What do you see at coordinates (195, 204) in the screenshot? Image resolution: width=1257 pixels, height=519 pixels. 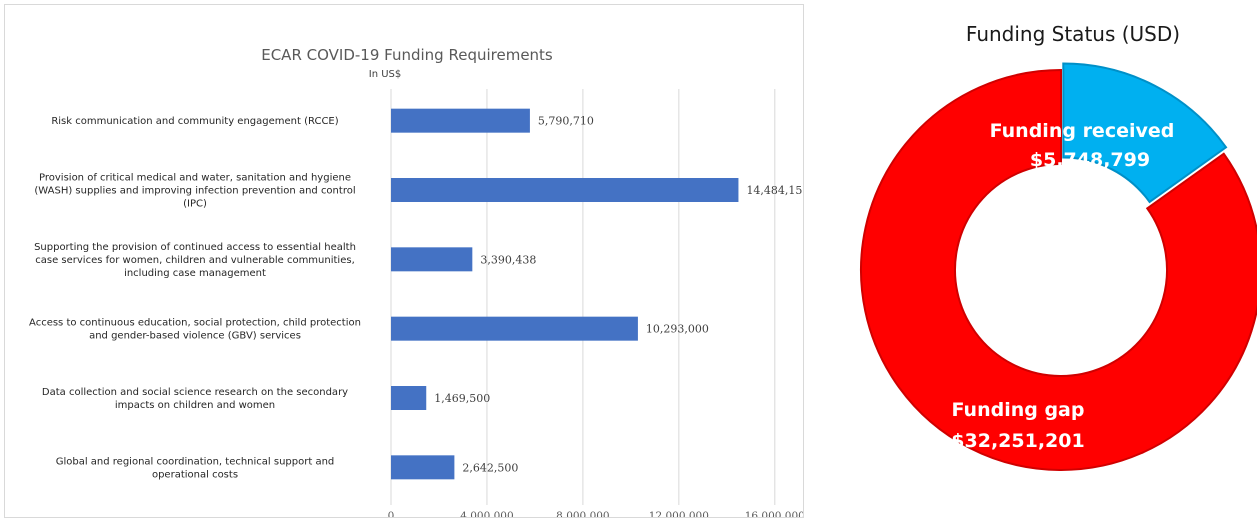 I see `category-label-line: (IPC)` at bounding box center [195, 204].